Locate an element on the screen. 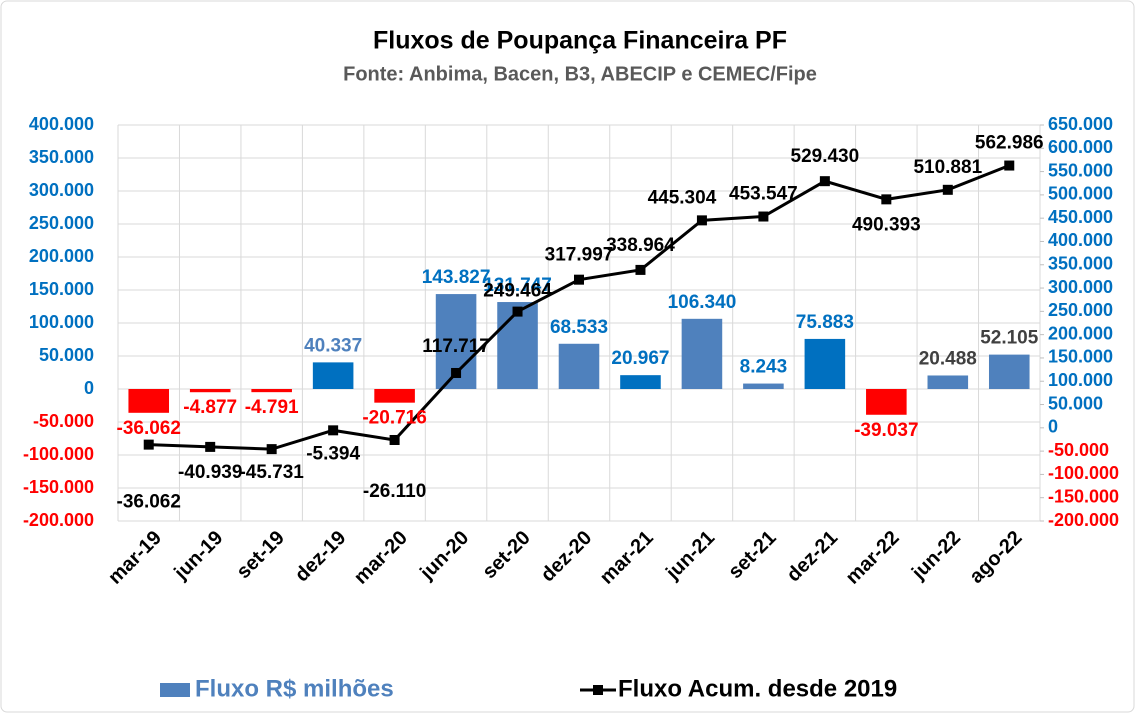  line-value-label: 510.881 is located at coordinates (947, 167).